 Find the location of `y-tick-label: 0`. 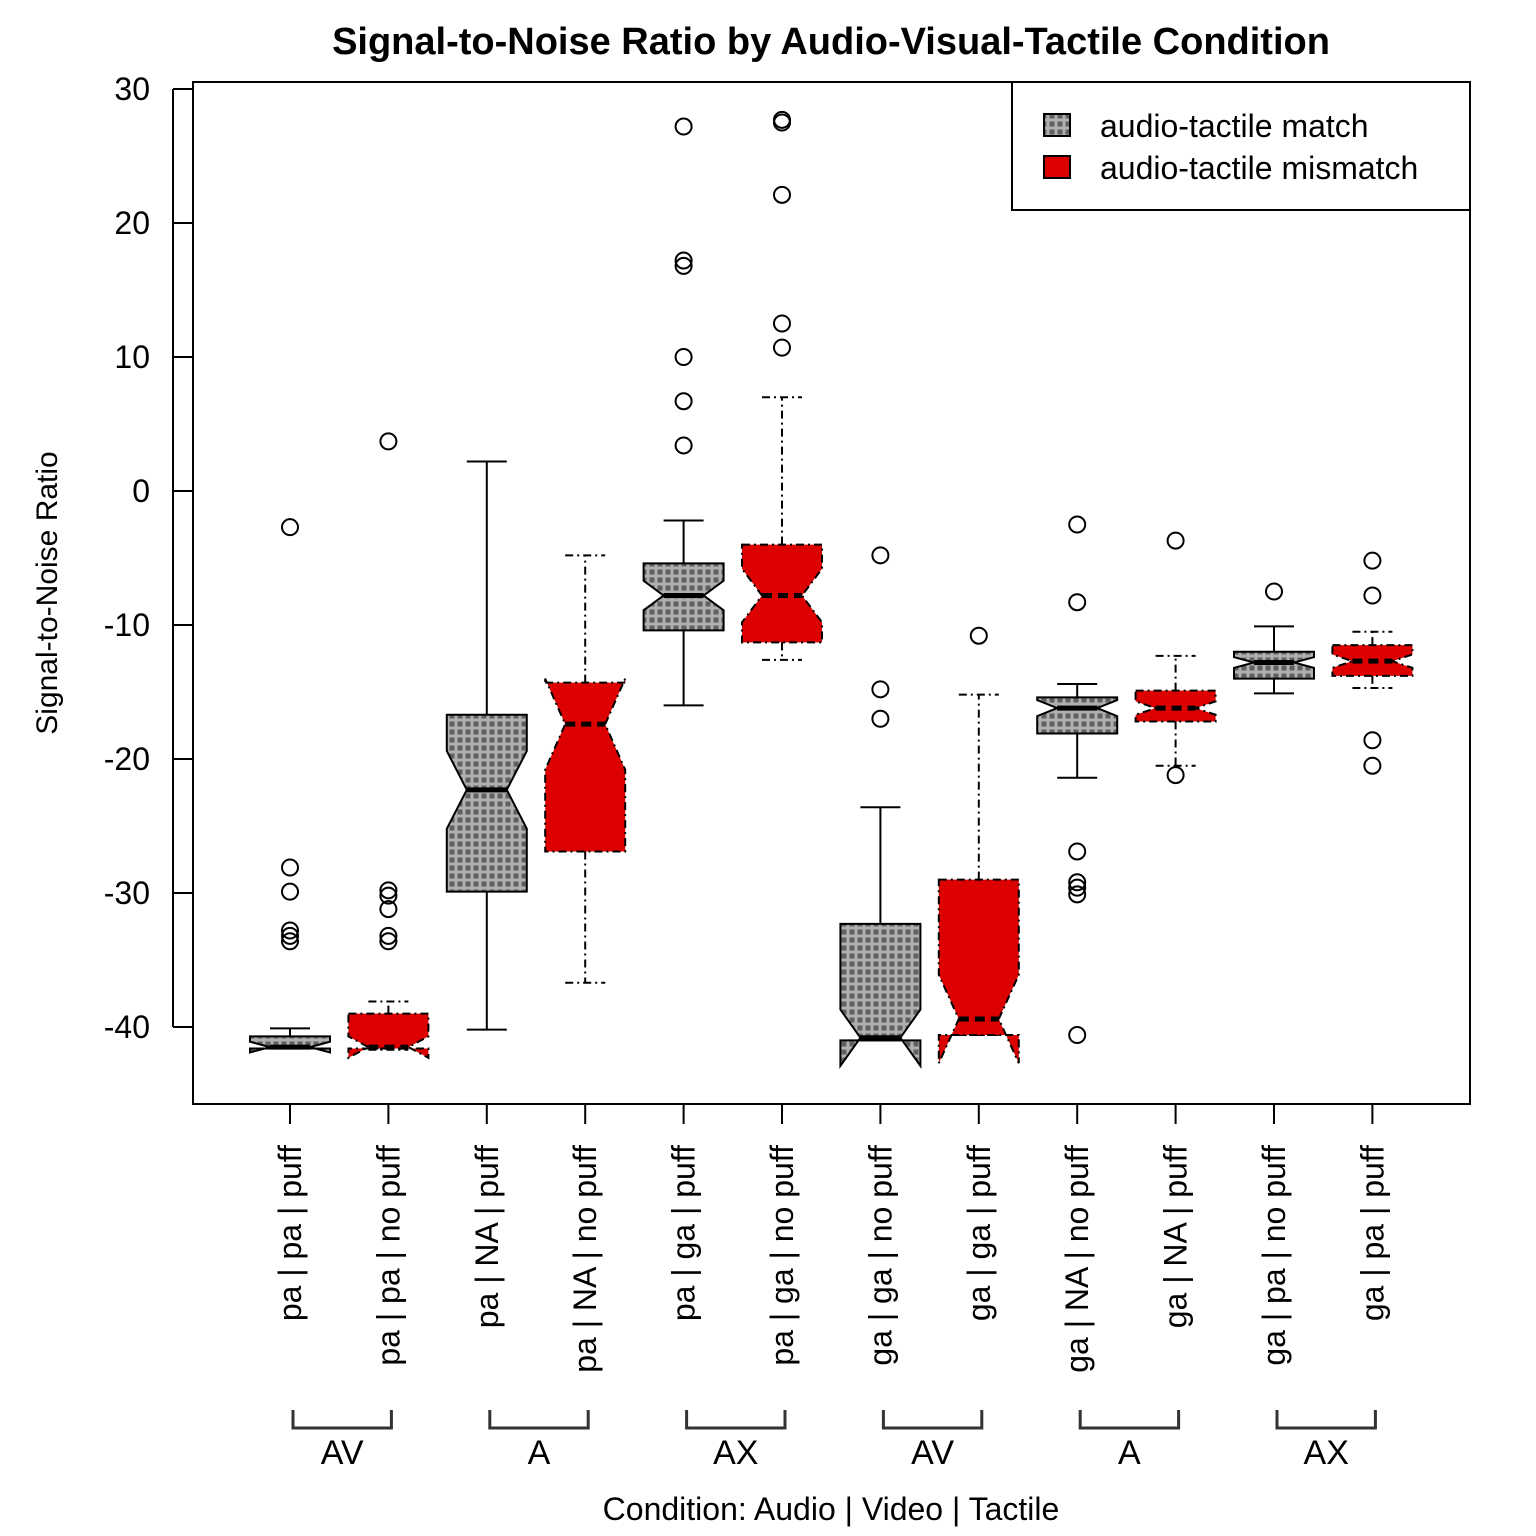

y-tick-label: 0 is located at coordinates (141, 491).